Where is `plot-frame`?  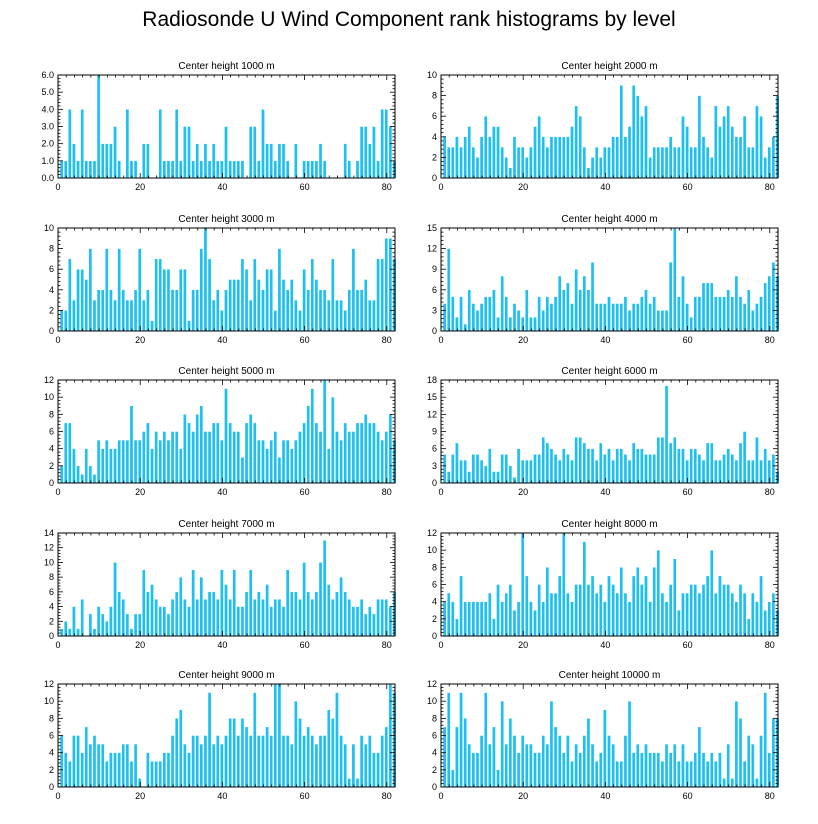 plot-frame is located at coordinates (226, 584).